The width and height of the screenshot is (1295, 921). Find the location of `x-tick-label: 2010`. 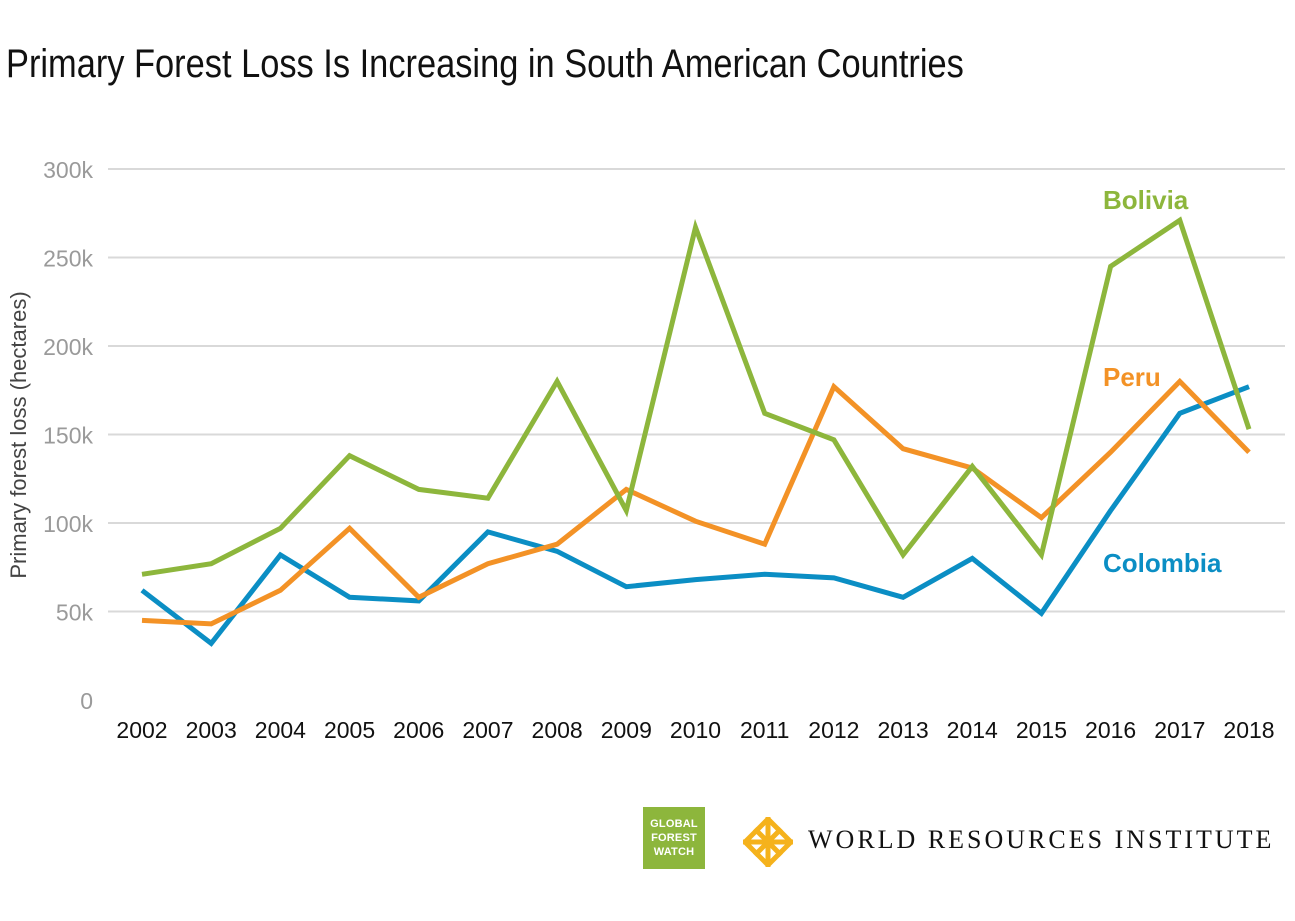

x-tick-label: 2010 is located at coordinates (695, 730).